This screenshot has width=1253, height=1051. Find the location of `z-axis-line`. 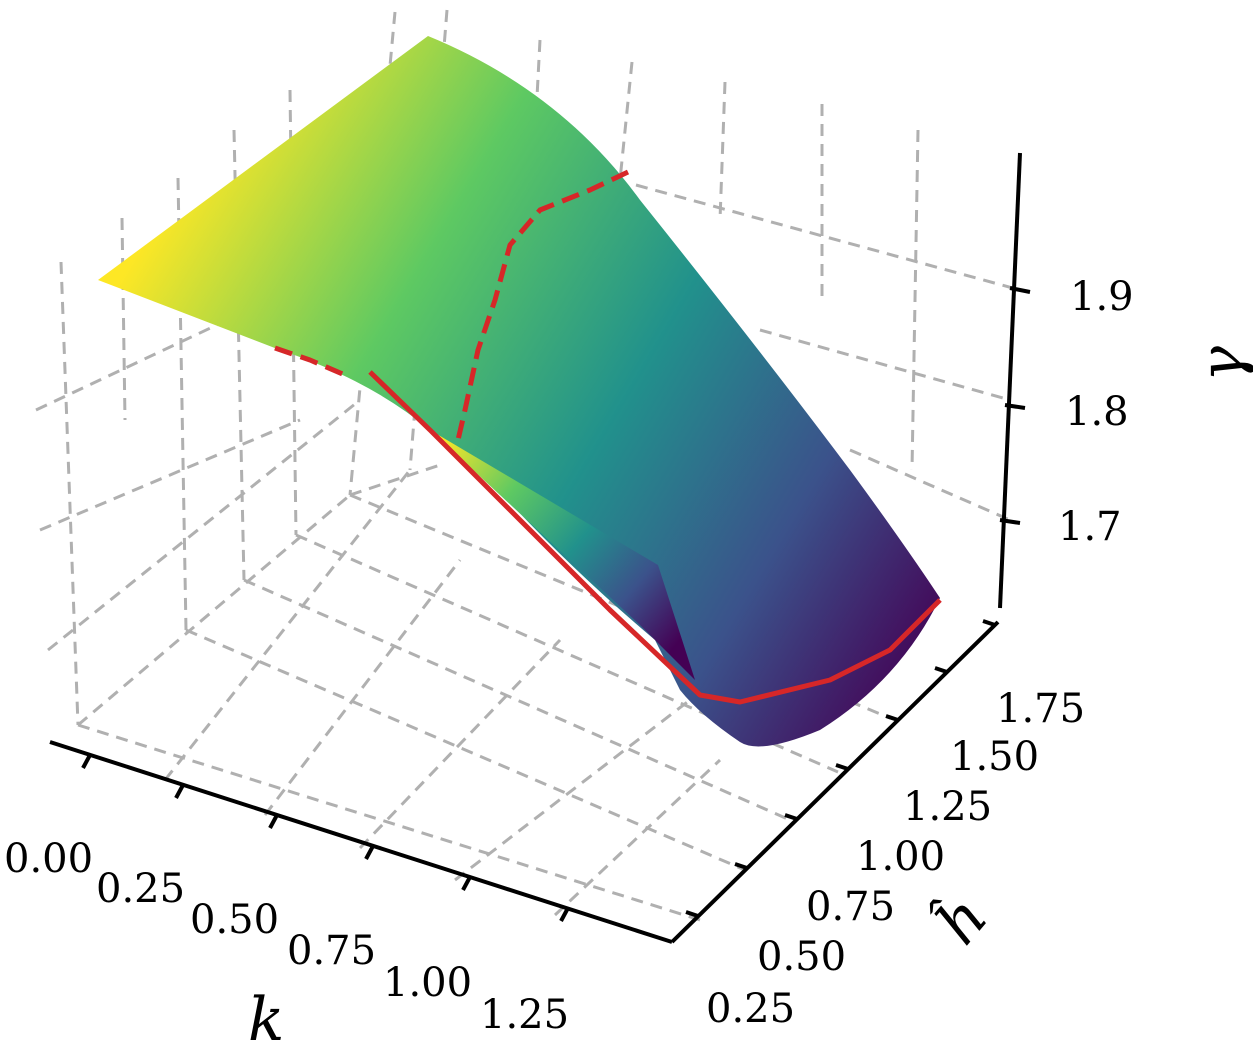

z-axis-line is located at coordinates (1010, 380).